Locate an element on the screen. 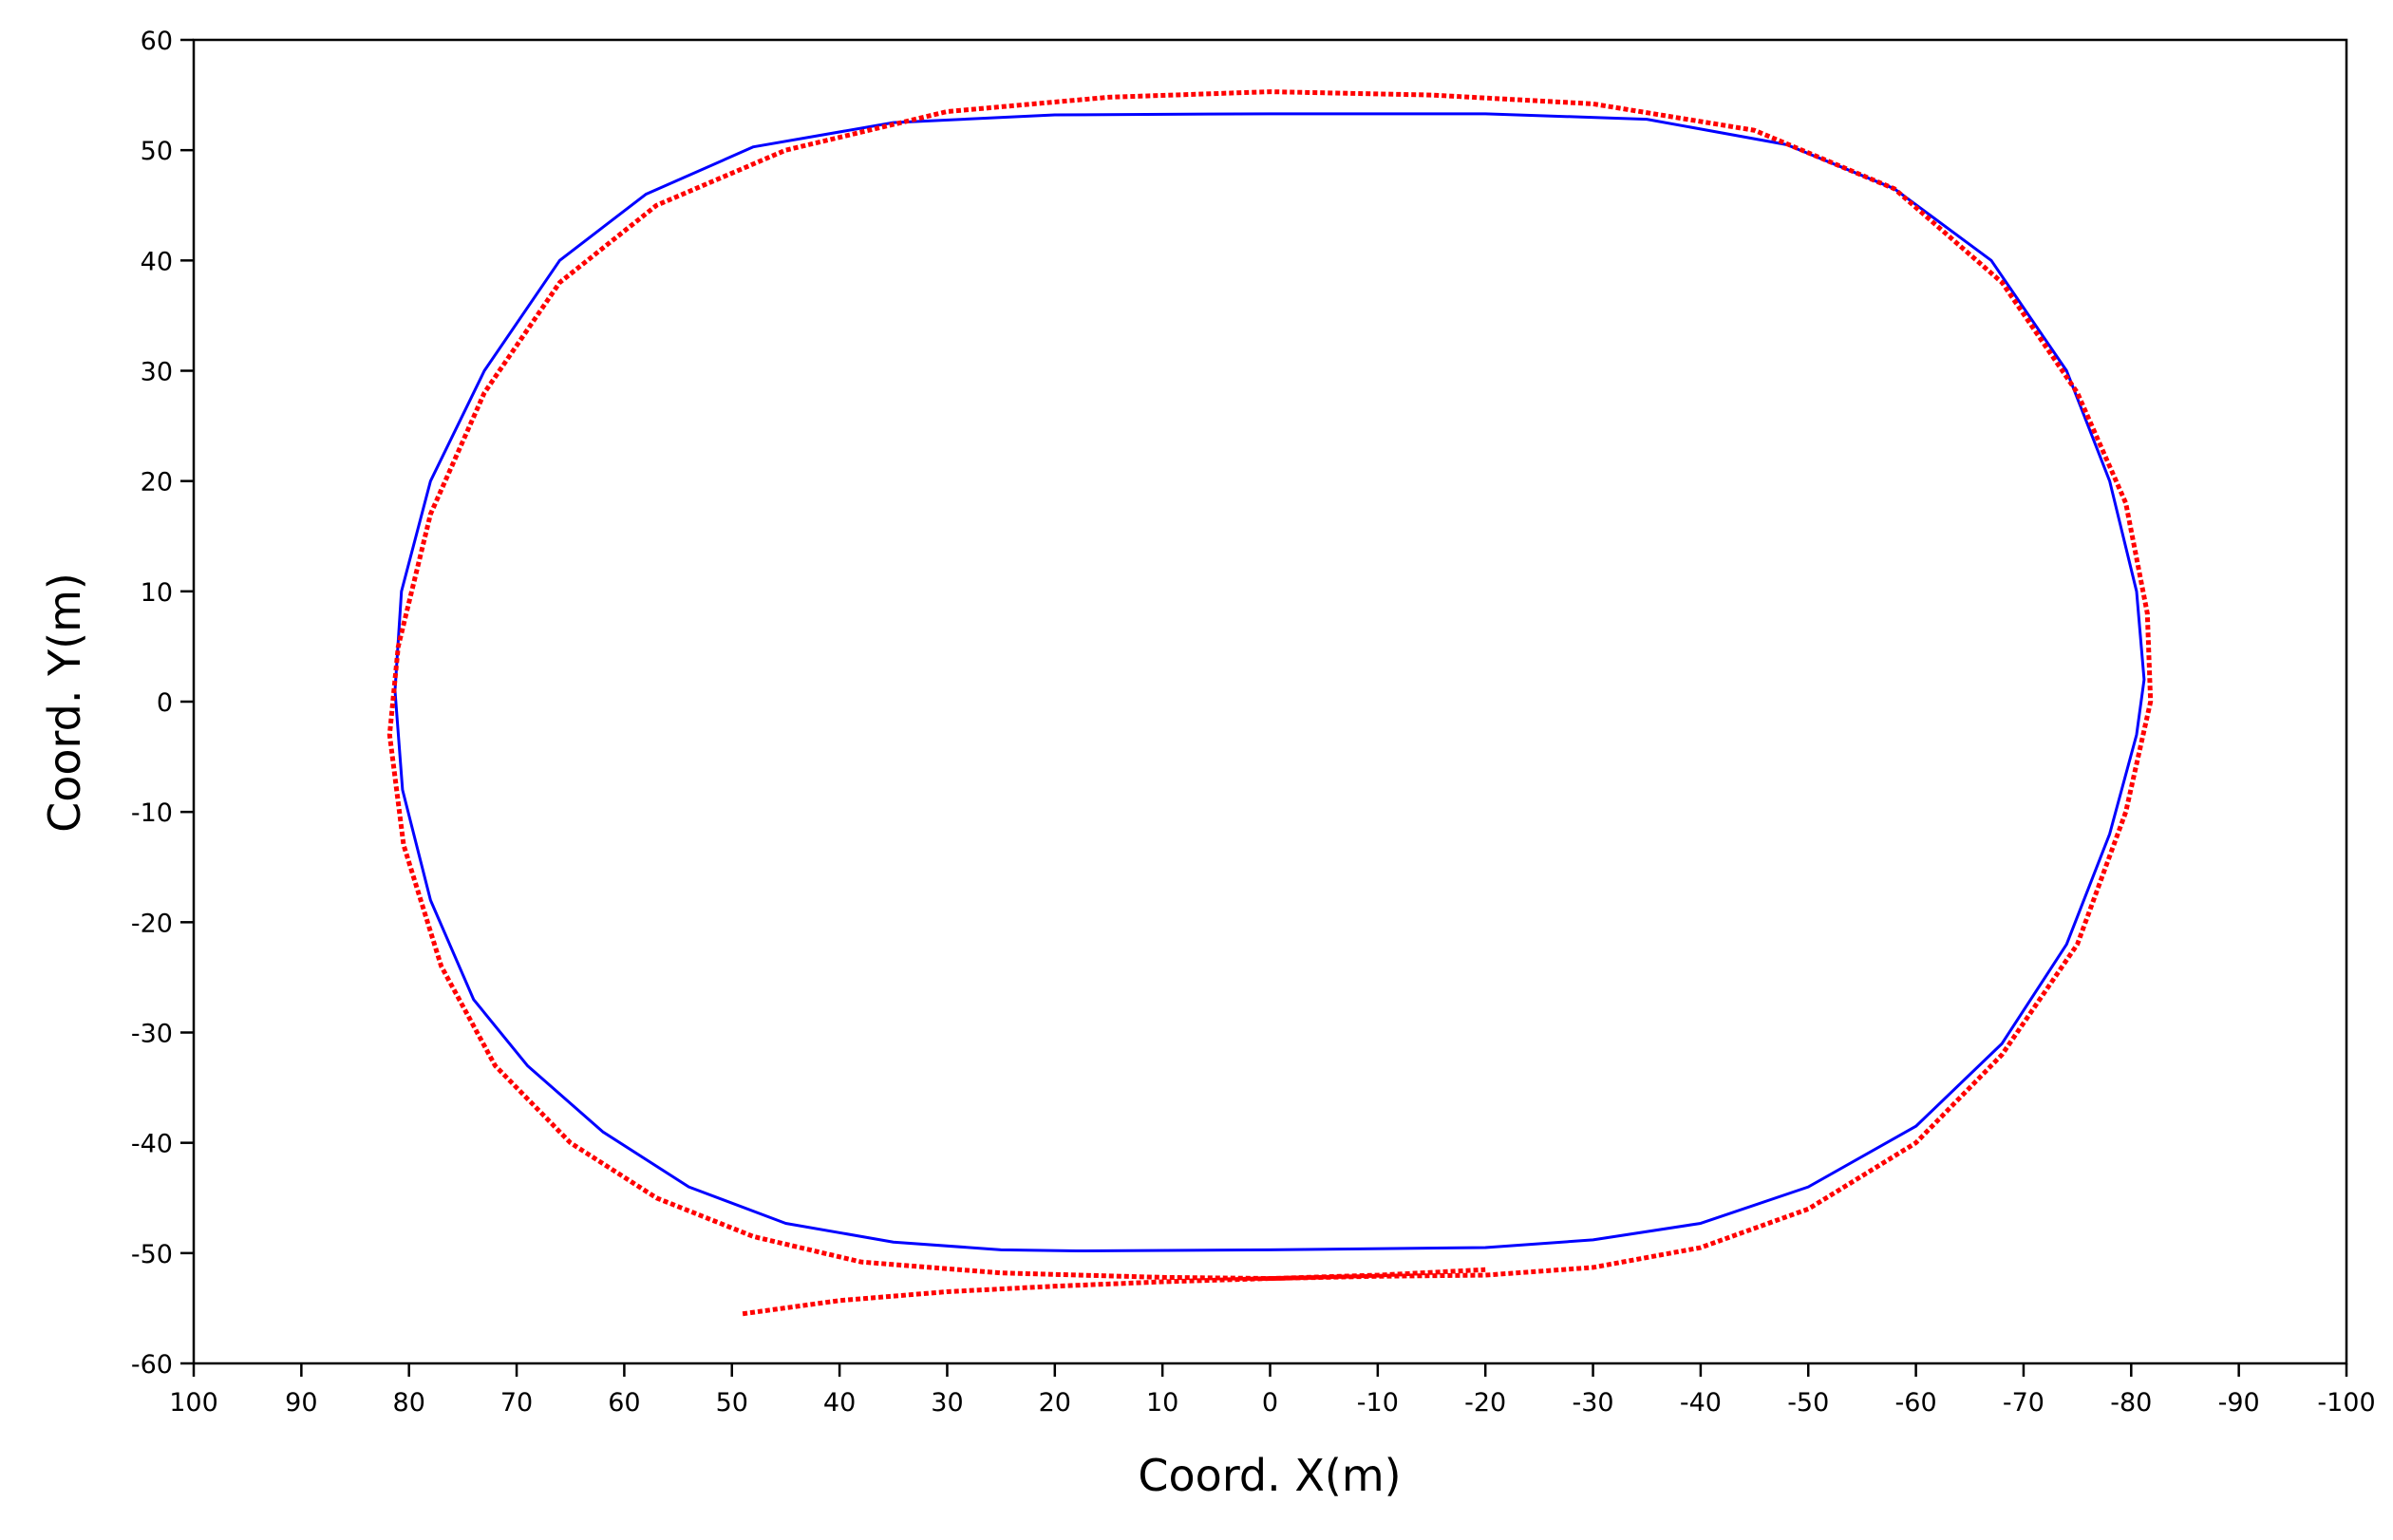 This screenshot has width=2393, height=1540. y-tick-label: -50 is located at coordinates (152, 1255).